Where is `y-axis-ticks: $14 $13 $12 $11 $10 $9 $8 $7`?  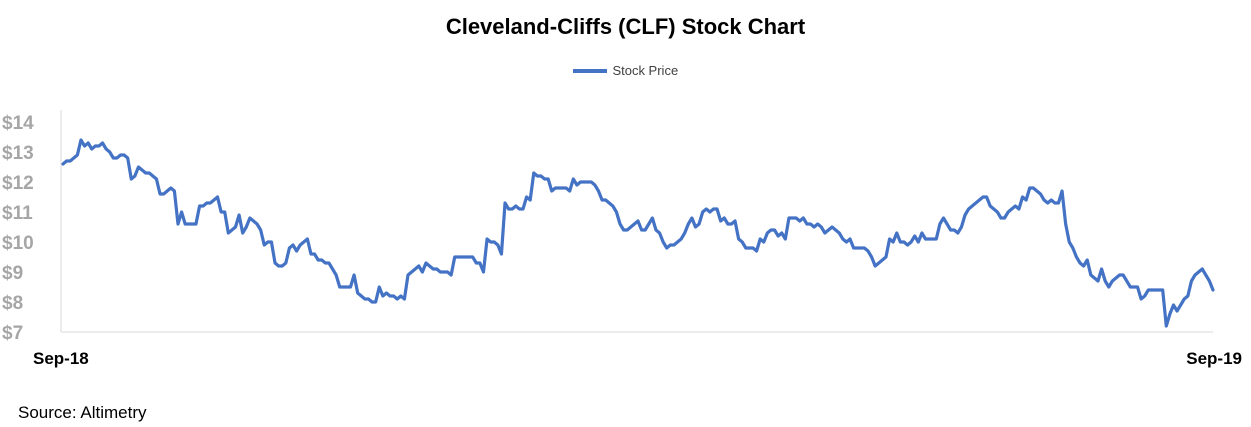
y-axis-ticks: $14 $13 $12 $11 $10 $9 $8 $7 is located at coordinates (18, 228).